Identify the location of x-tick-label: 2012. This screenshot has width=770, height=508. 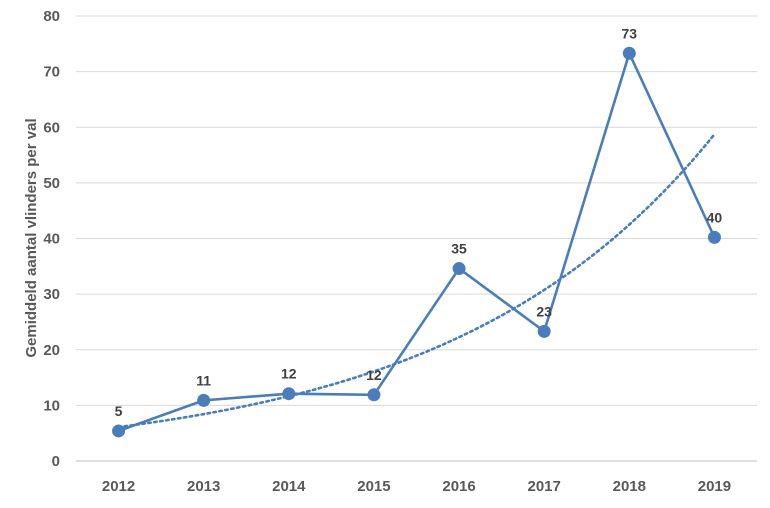
(118, 486).